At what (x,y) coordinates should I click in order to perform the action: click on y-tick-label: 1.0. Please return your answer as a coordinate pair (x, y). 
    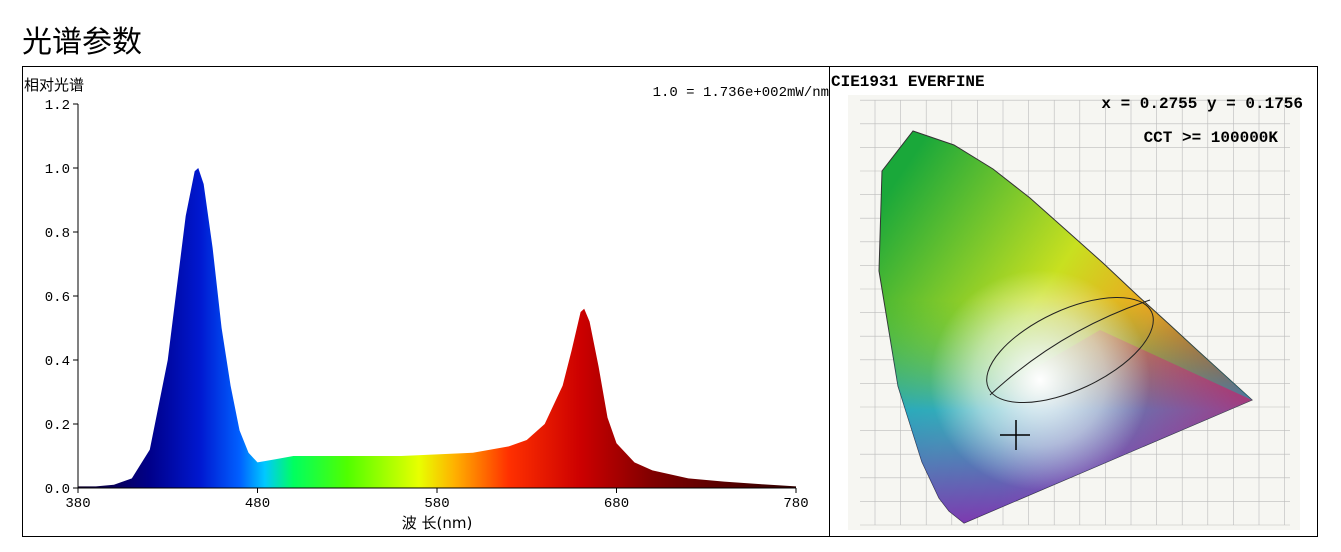
    Looking at the image, I should click on (57, 170).